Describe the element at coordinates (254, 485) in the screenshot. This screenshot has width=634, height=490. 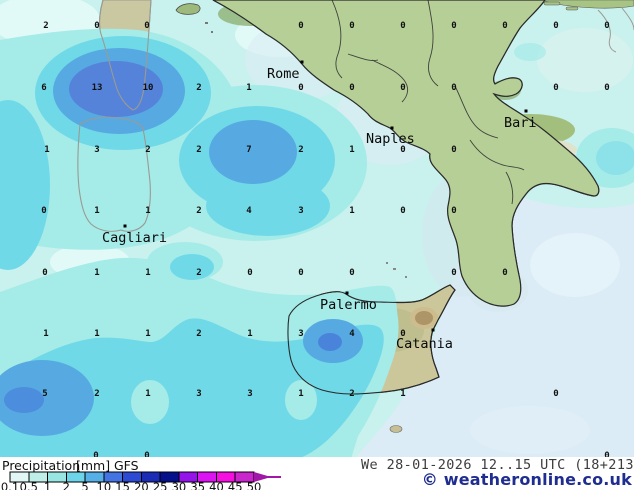
I see `scale-tick-label: 50` at that location.